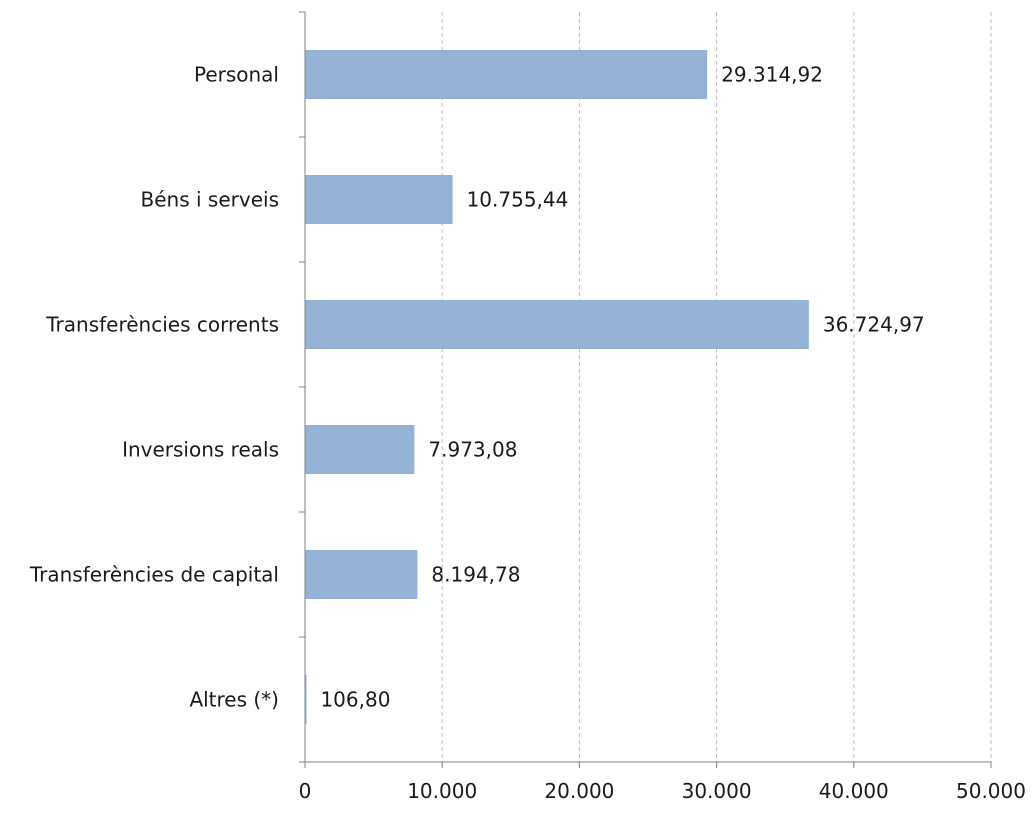 This screenshot has width=1035, height=813. What do you see at coordinates (772, 75) in the screenshot?
I see `data-label-0: 29.314,92` at bounding box center [772, 75].